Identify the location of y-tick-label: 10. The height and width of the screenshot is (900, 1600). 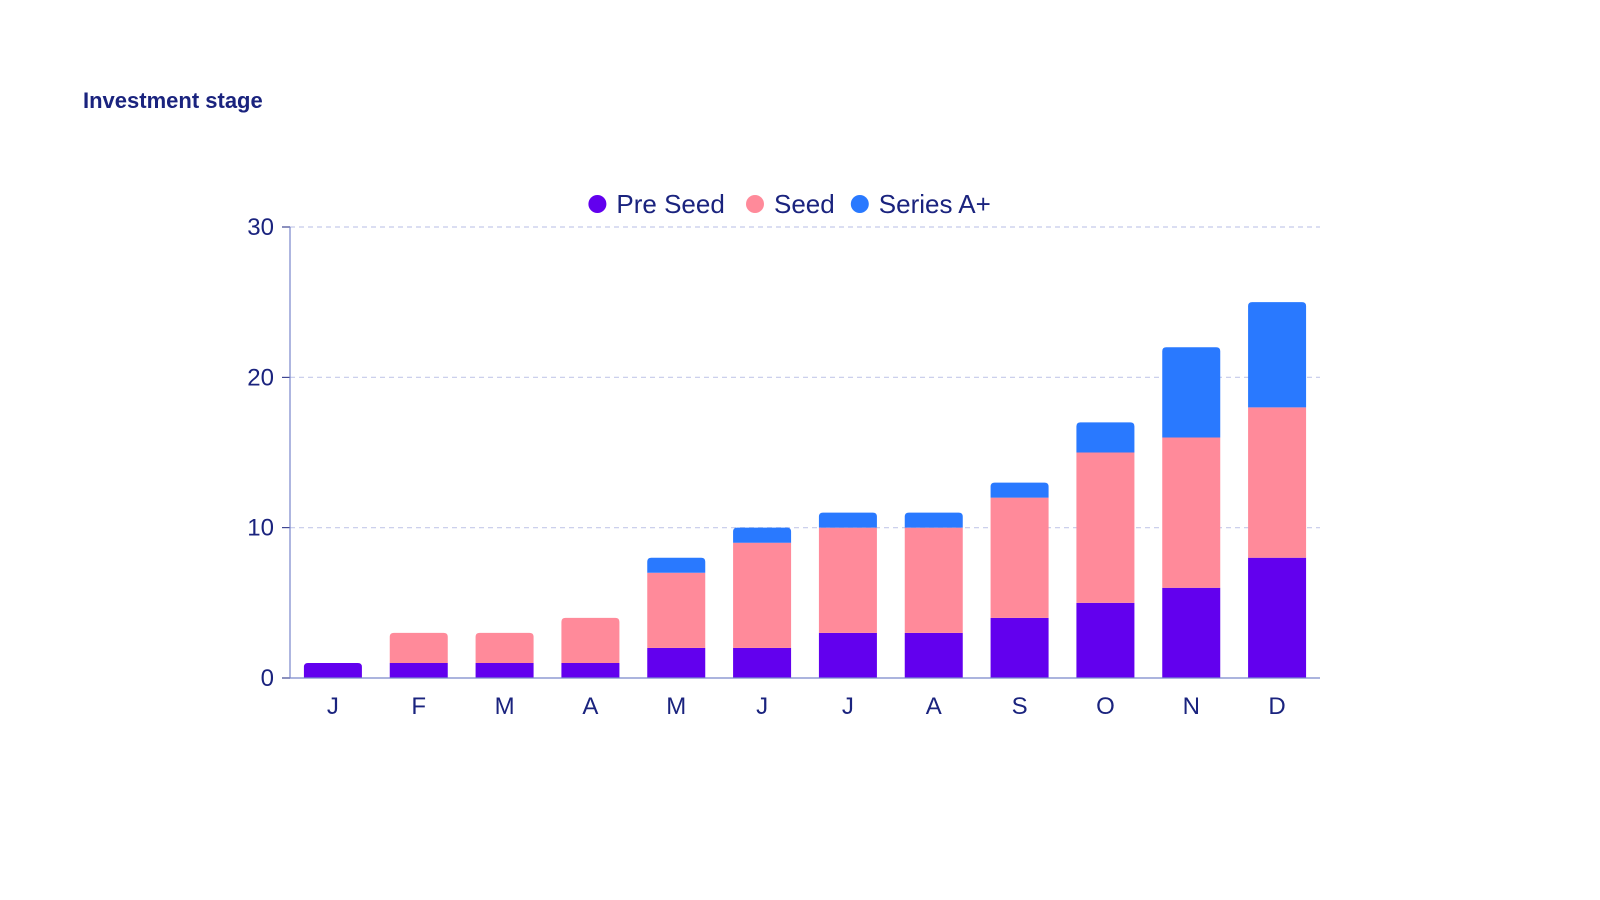
(260, 528).